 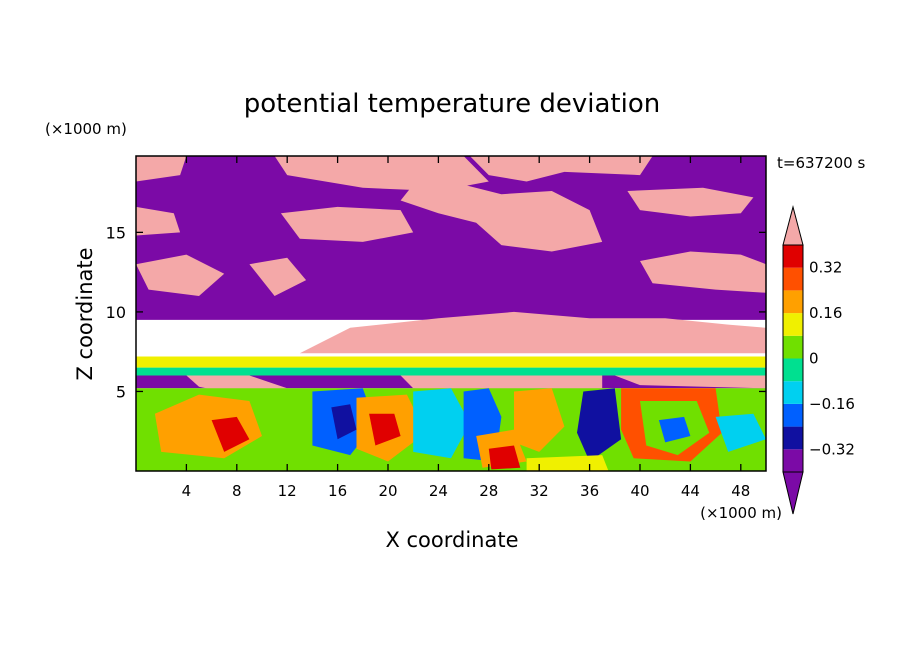 What do you see at coordinates (337, 491) in the screenshot?
I see `x-tick-label: 16` at bounding box center [337, 491].